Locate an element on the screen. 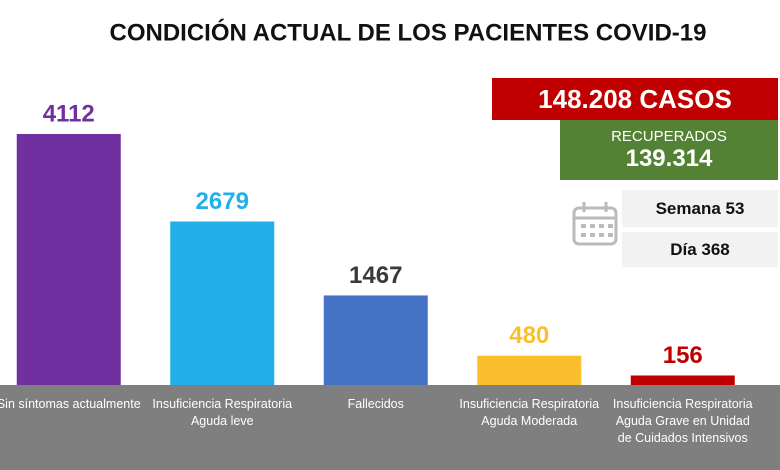 This screenshot has width=780, height=470. recovered-label: RECUPERADOS is located at coordinates (669, 136).